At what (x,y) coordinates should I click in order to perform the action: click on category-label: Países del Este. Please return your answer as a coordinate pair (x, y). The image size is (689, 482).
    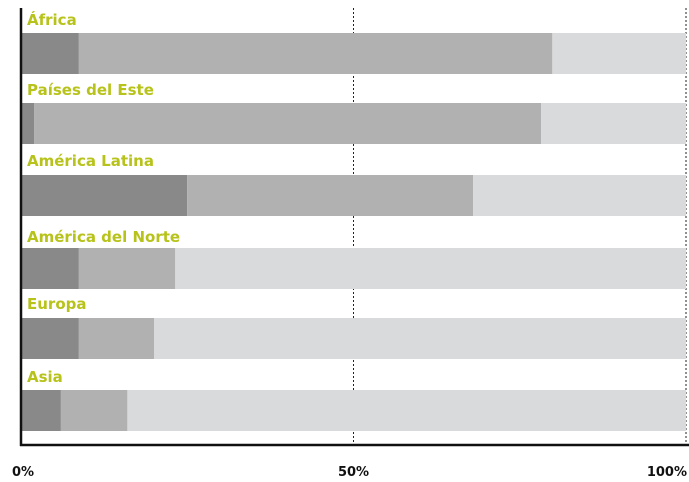
    Looking at the image, I should click on (90, 90).